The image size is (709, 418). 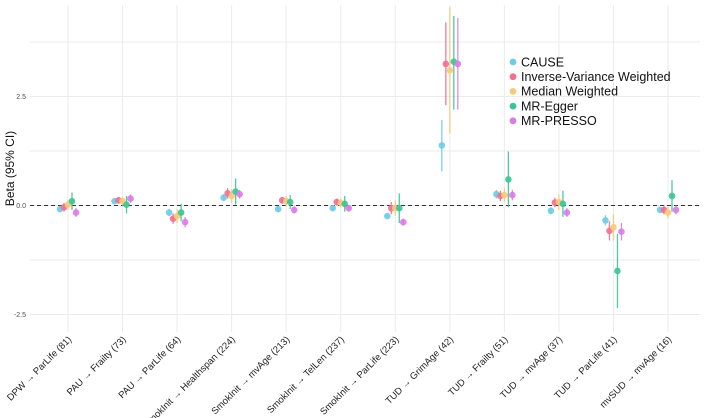 I want to click on legend-entry: Inverse-Variance Weighted, so click(x=596, y=77).